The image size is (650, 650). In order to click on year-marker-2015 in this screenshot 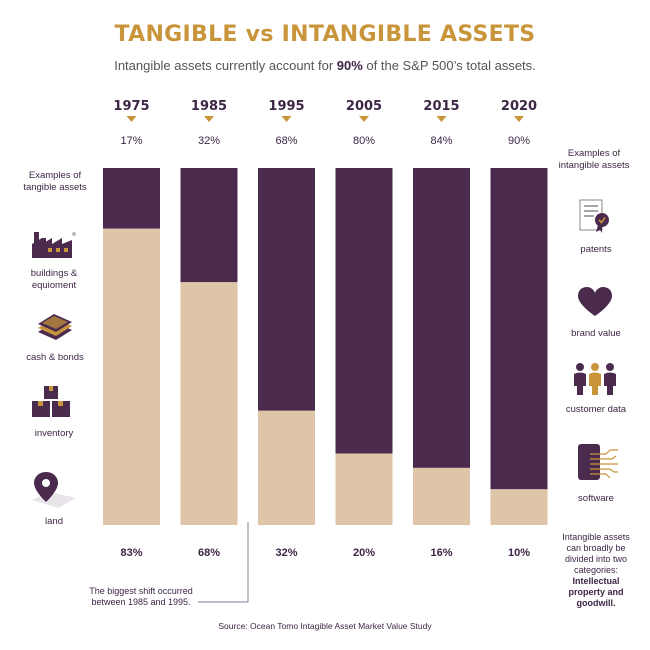, I will do `click(441, 119)`.